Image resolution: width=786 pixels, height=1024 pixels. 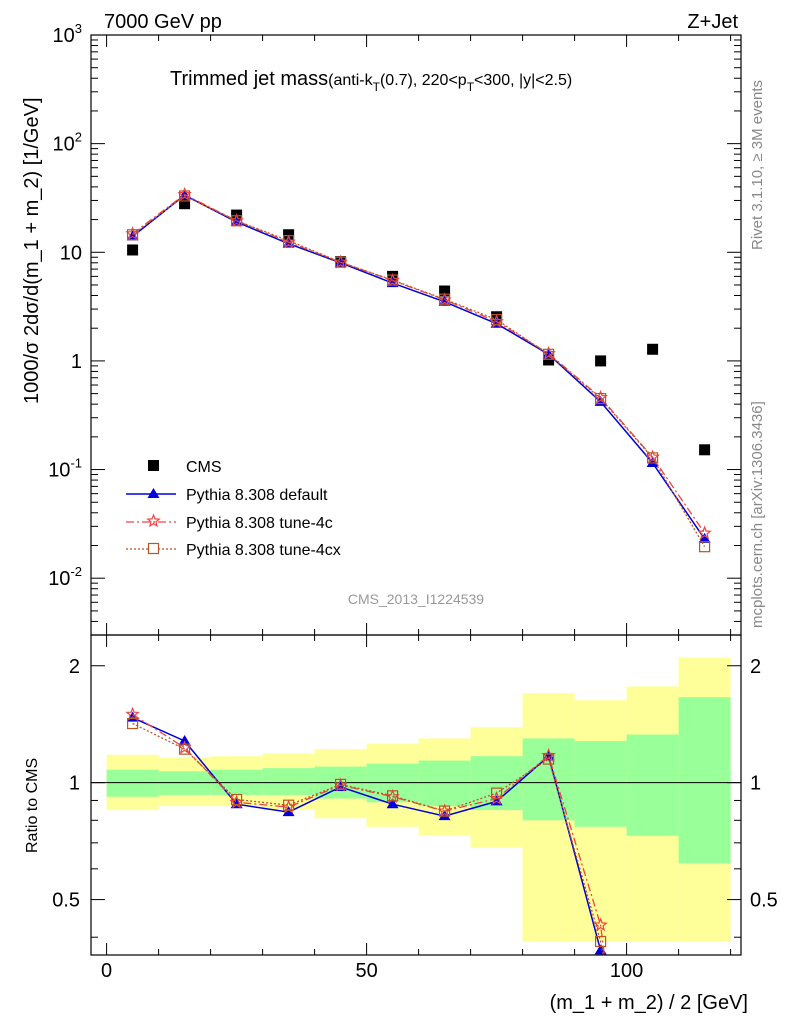 What do you see at coordinates (764, 901) in the screenshot?
I see `ratio-y-tick-label-right: 0.5` at bounding box center [764, 901].